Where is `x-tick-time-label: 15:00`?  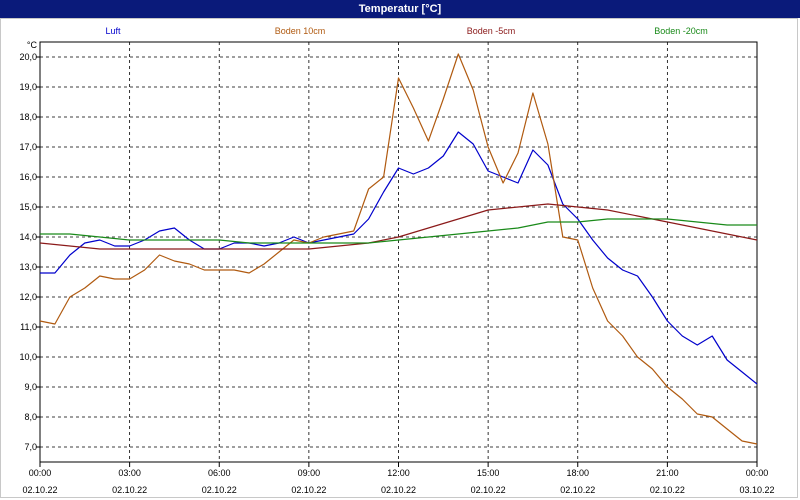 x-tick-time-label: 15:00 is located at coordinates (488, 473).